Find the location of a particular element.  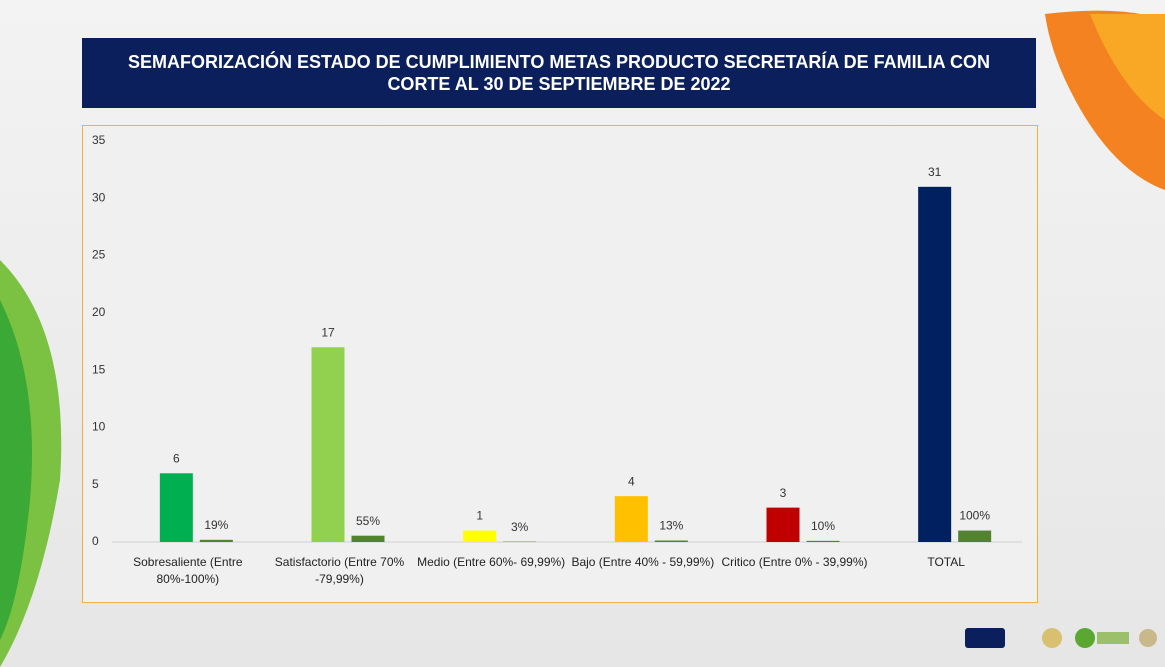

x-tick-label: Satisfactorio (Entre 70% -79,99%) is located at coordinates (339, 570).